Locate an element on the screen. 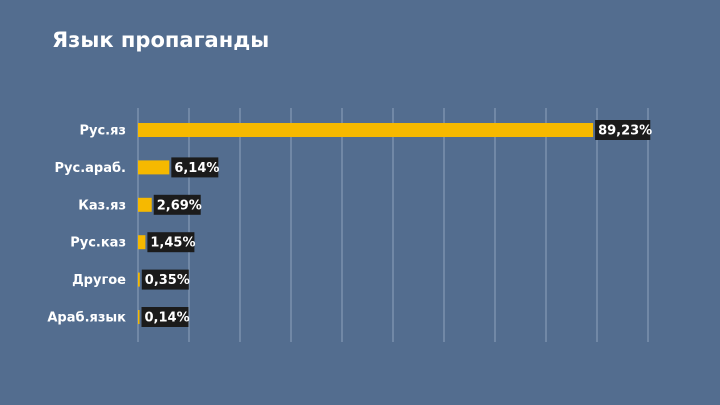 The height and width of the screenshot is (405, 720). data-label: 89,23% is located at coordinates (625, 131).